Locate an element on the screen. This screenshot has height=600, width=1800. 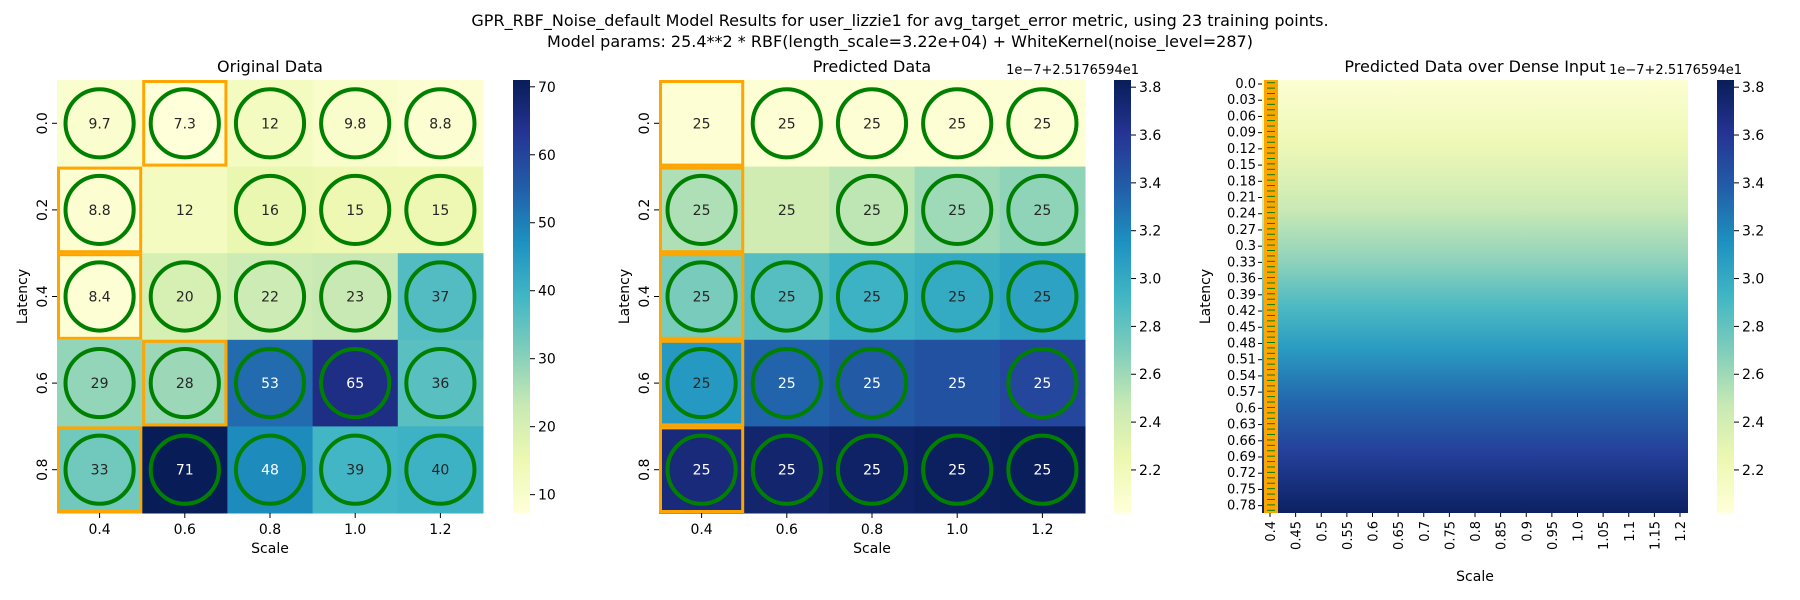
cell-value-label: 33 is located at coordinates (100, 471).